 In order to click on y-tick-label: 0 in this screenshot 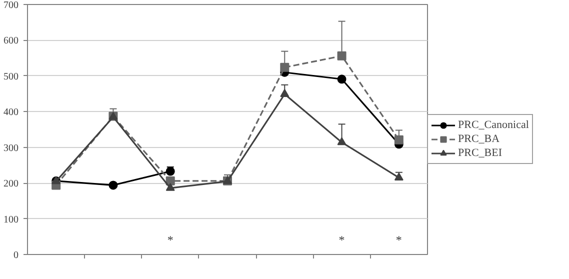, I will do `click(16, 255)`.